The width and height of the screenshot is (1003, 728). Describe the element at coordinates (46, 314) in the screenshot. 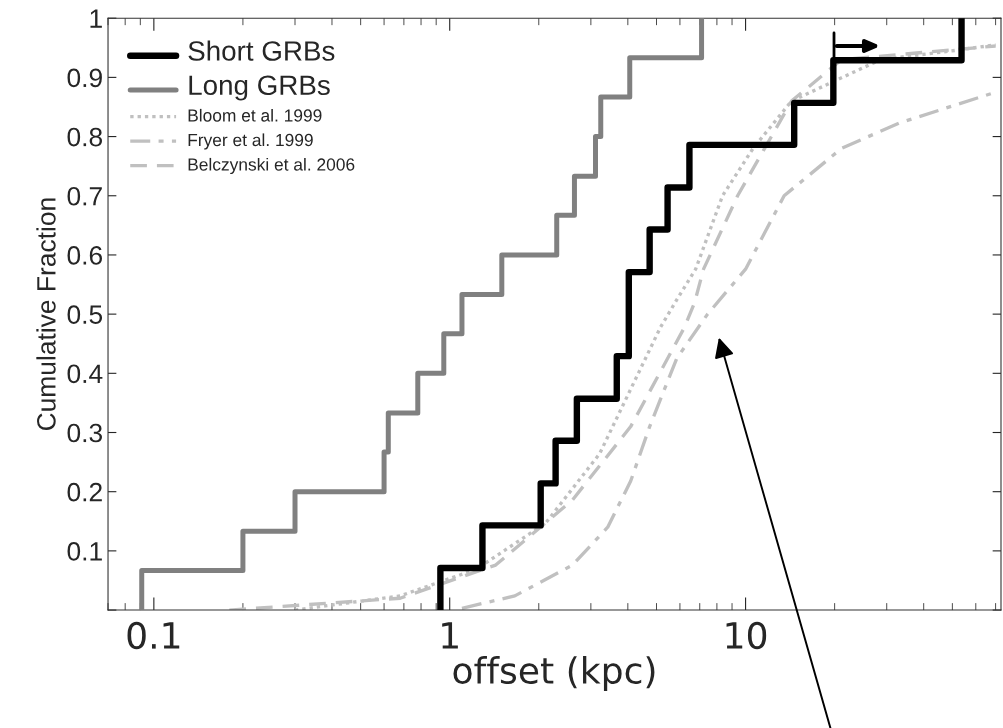

I see `y-axis-title: Cumulative Fraction` at that location.